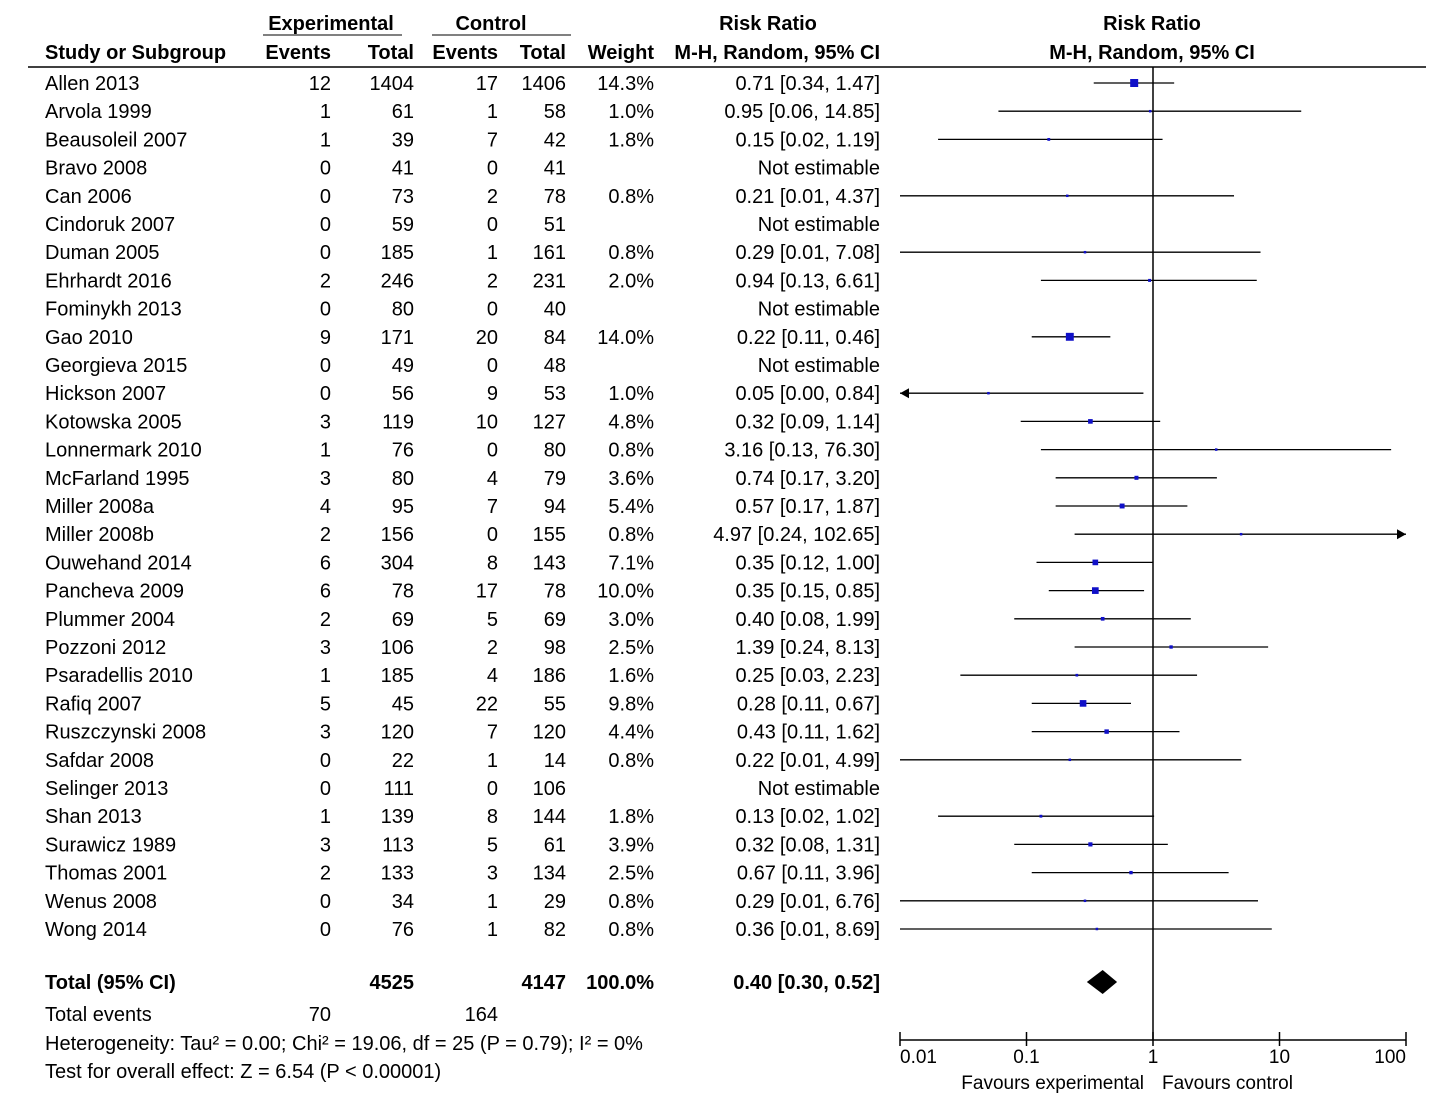  I want to click on exp-events: 2, so click(325, 874).